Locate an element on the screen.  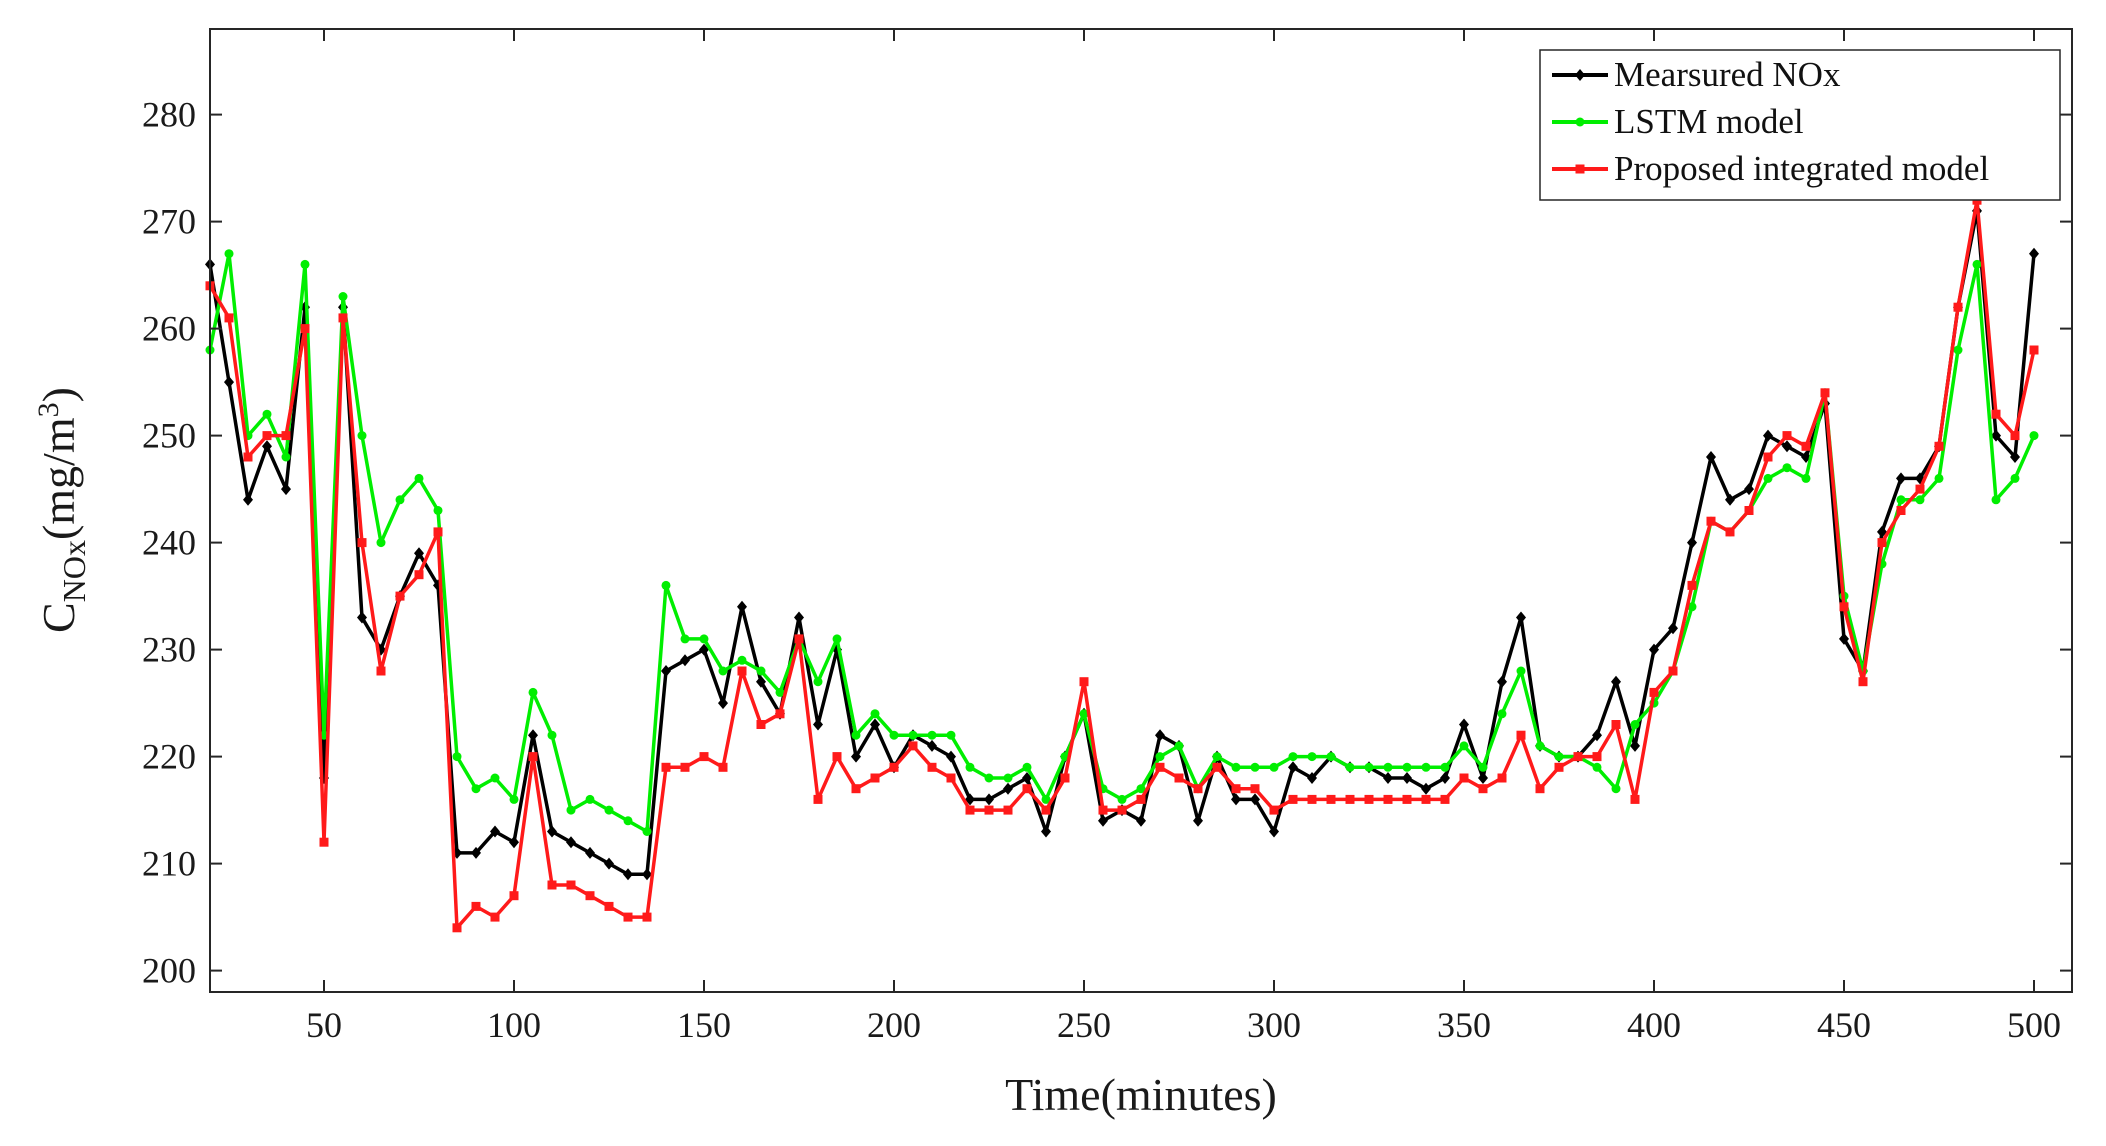
y-tick-label: 250 is located at coordinates (169, 436).